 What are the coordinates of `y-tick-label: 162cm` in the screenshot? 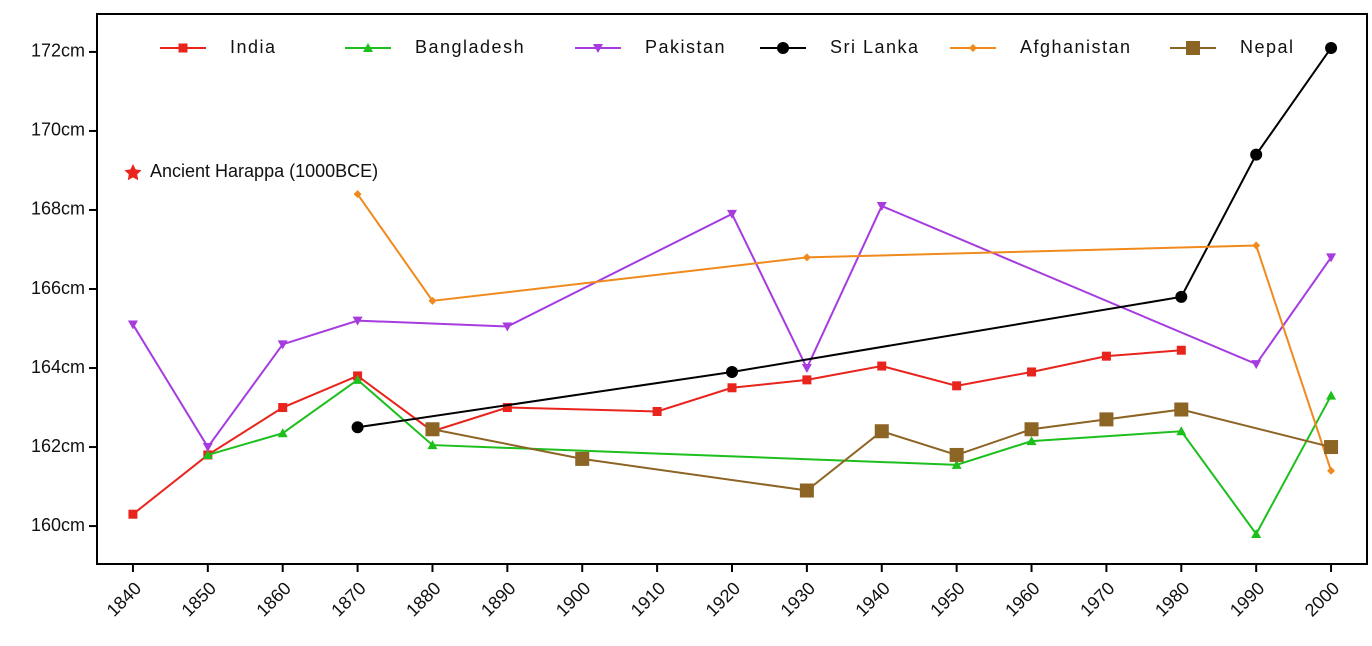 It's located at (58, 446).